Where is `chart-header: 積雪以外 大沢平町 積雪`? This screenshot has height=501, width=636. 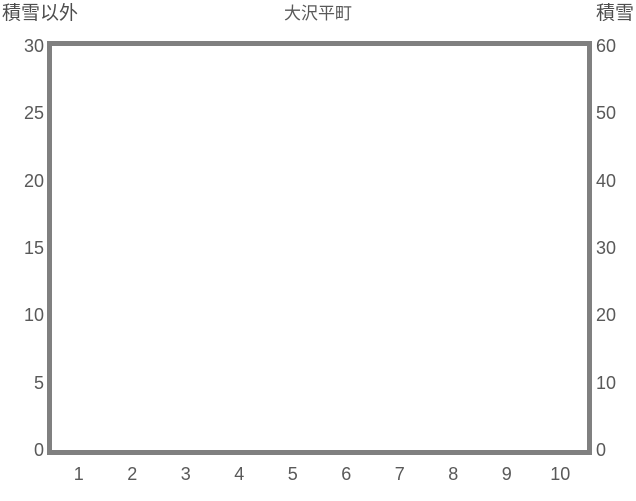
chart-header: 積雪以外 大沢平町 積雪 is located at coordinates (318, 15).